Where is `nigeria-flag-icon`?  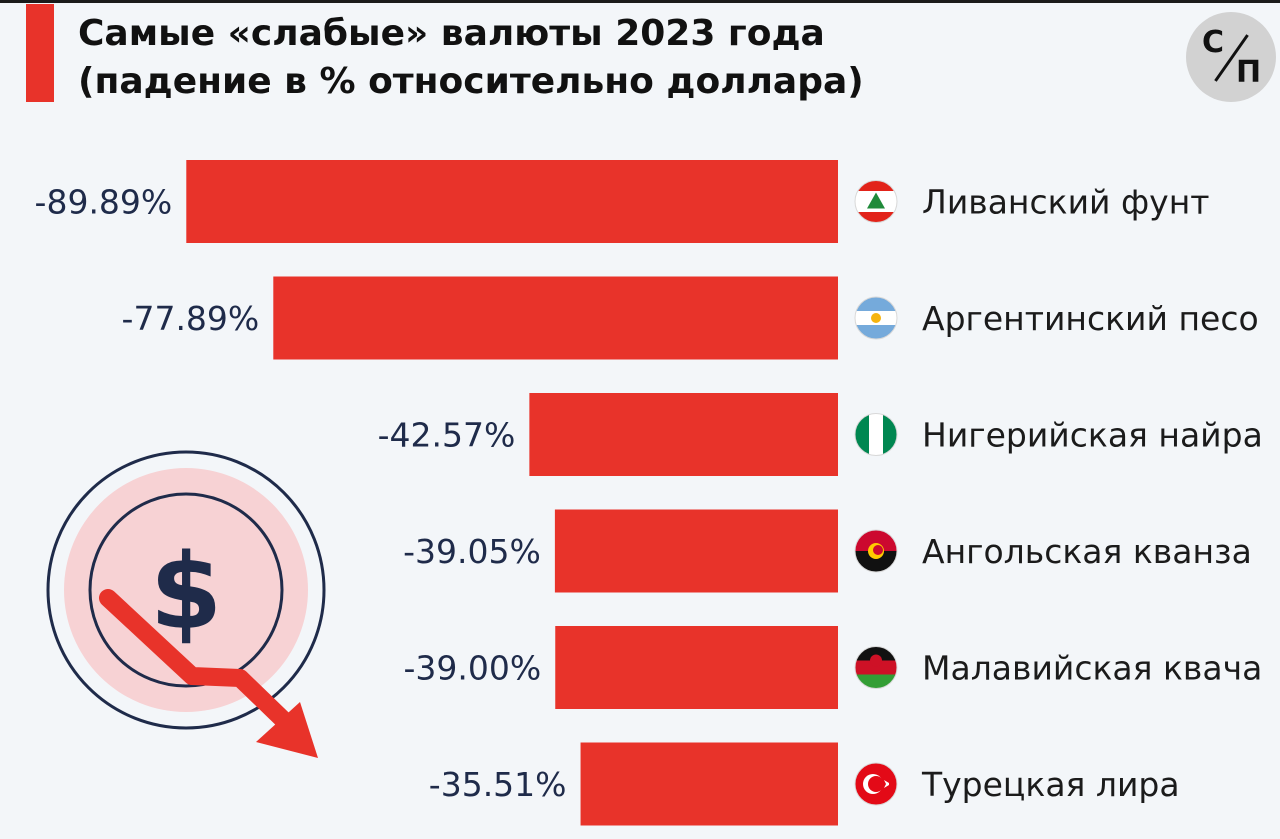 nigeria-flag-icon is located at coordinates (876, 434).